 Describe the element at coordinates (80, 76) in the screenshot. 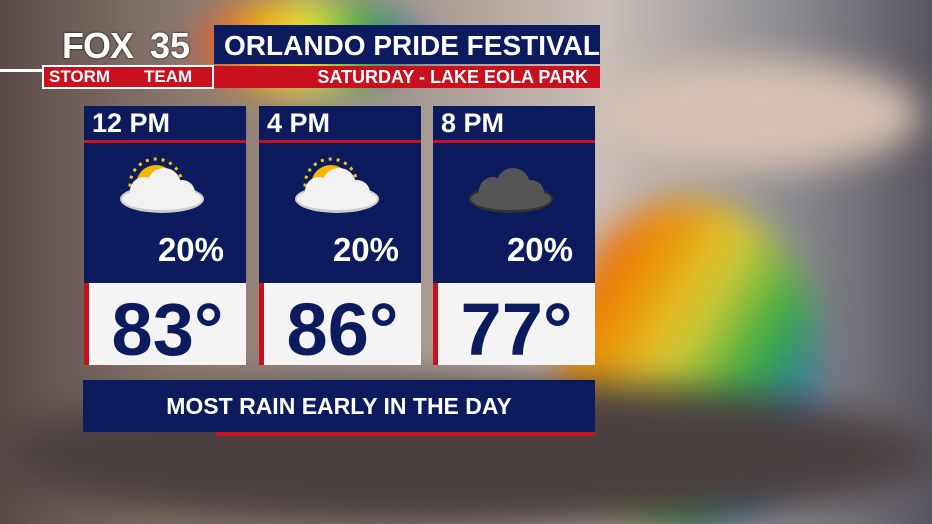

I see `team-left: STORM` at that location.